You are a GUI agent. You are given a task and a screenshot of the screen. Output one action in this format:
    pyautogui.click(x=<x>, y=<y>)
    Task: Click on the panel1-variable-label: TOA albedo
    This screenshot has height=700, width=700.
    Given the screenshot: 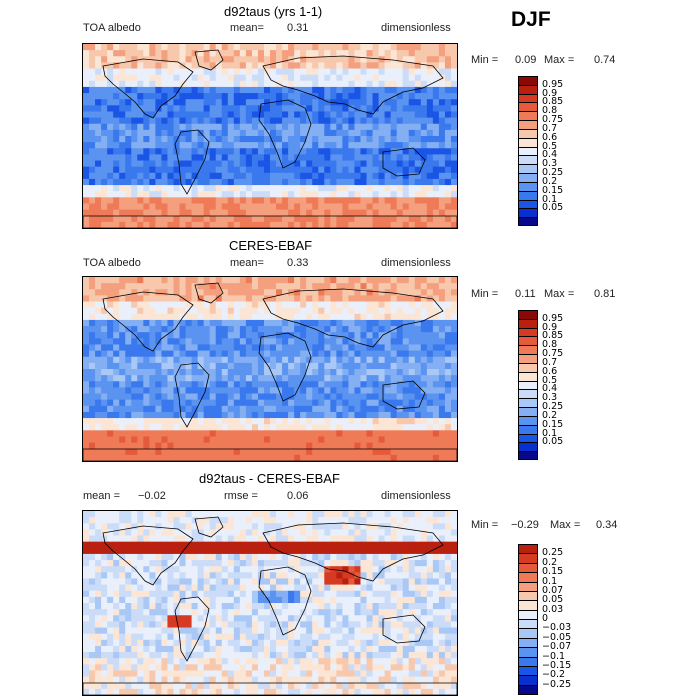 What is the action you would take?
    pyautogui.click(x=112, y=28)
    